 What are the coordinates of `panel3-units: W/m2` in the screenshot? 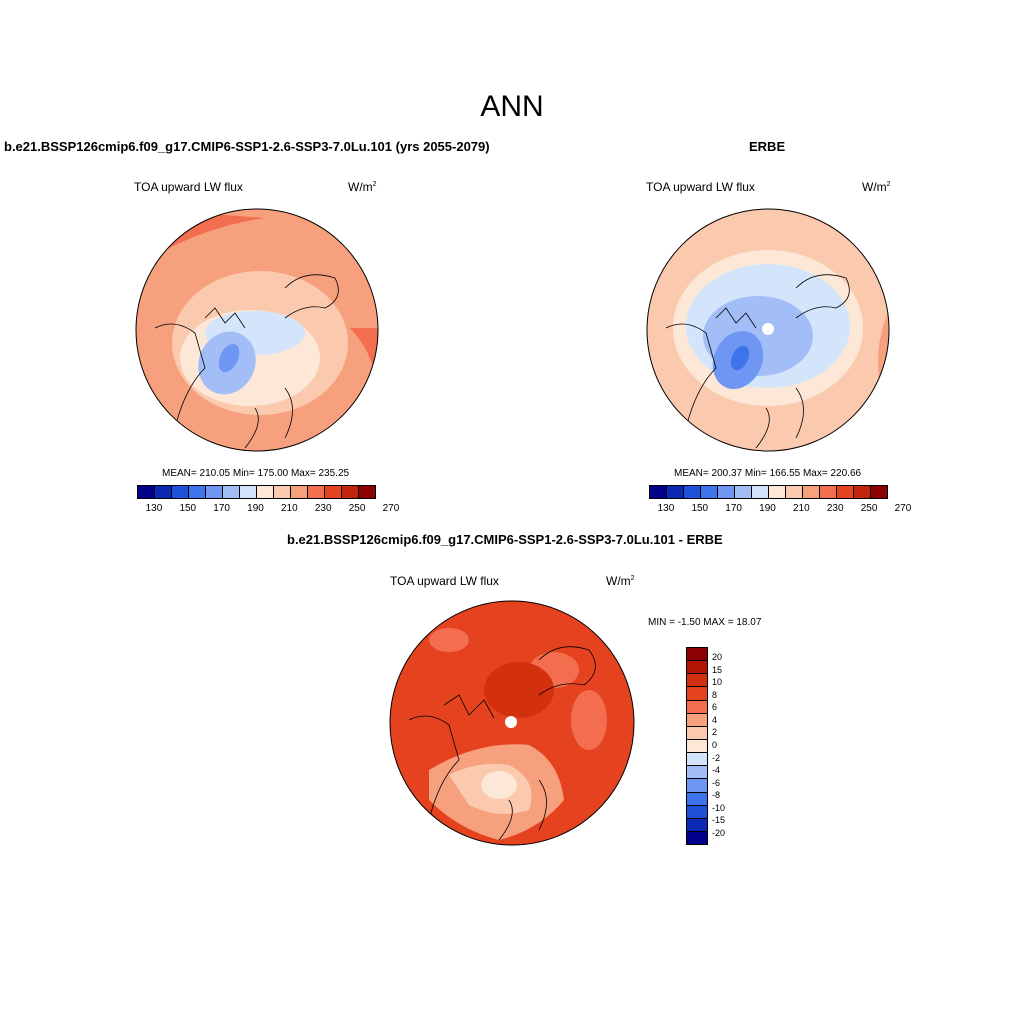 It's located at (620, 581).